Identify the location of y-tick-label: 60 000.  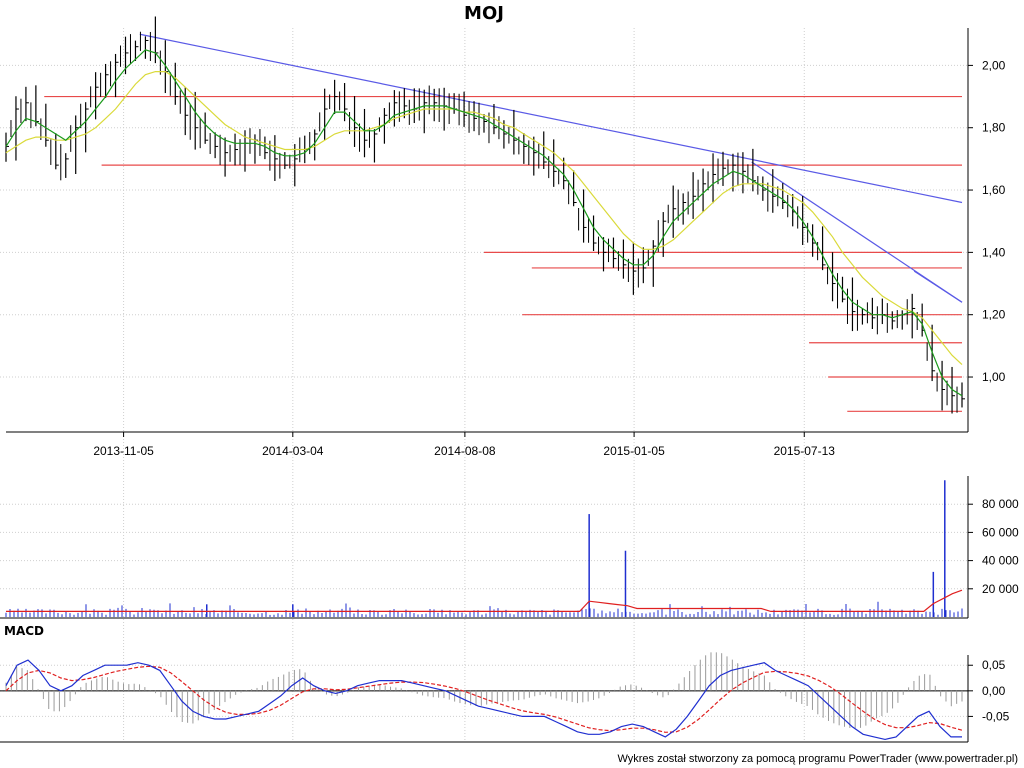
(1000, 532).